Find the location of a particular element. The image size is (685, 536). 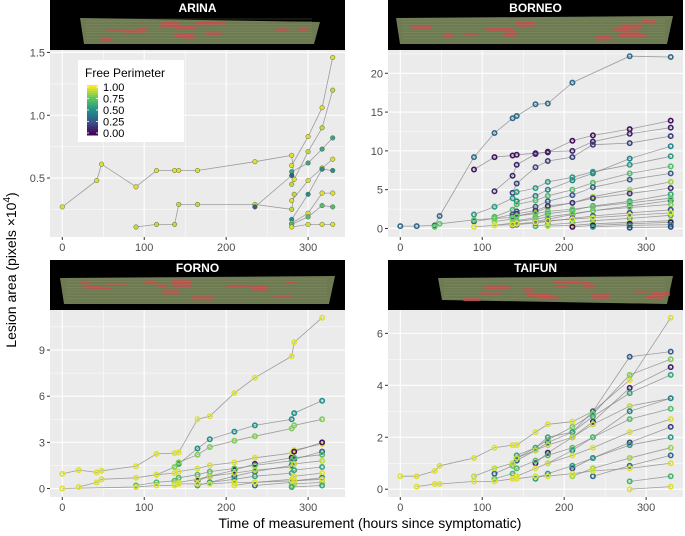

y-tick-label: 5 is located at coordinates (380, 191).